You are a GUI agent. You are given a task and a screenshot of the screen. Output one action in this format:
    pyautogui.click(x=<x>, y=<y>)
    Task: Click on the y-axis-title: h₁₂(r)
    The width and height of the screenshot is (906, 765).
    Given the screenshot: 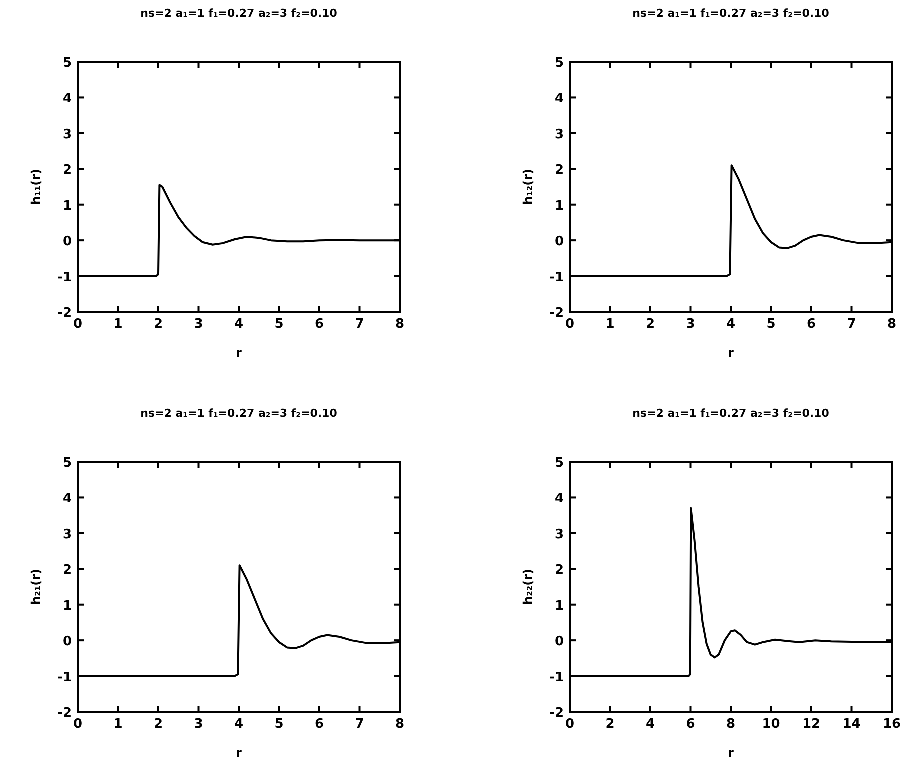 What is the action you would take?
    pyautogui.click(x=528, y=187)
    